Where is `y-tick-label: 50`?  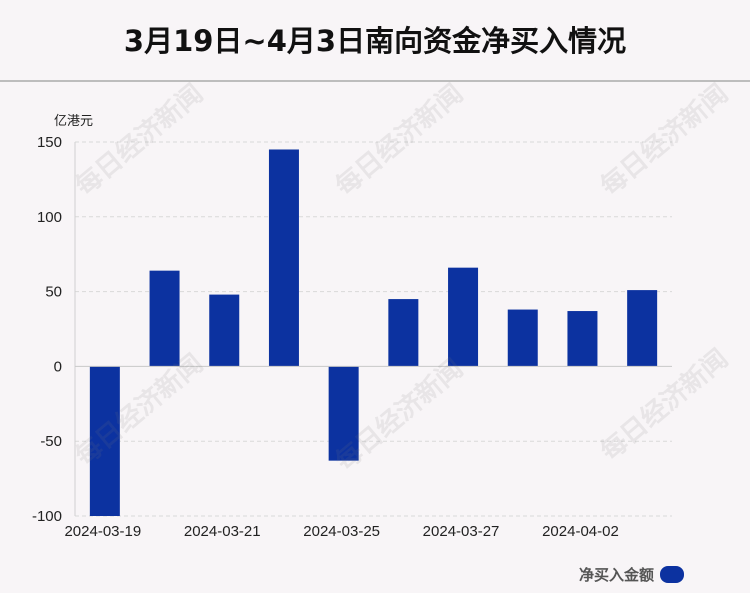
y-tick-label: 50 is located at coordinates (53, 292).